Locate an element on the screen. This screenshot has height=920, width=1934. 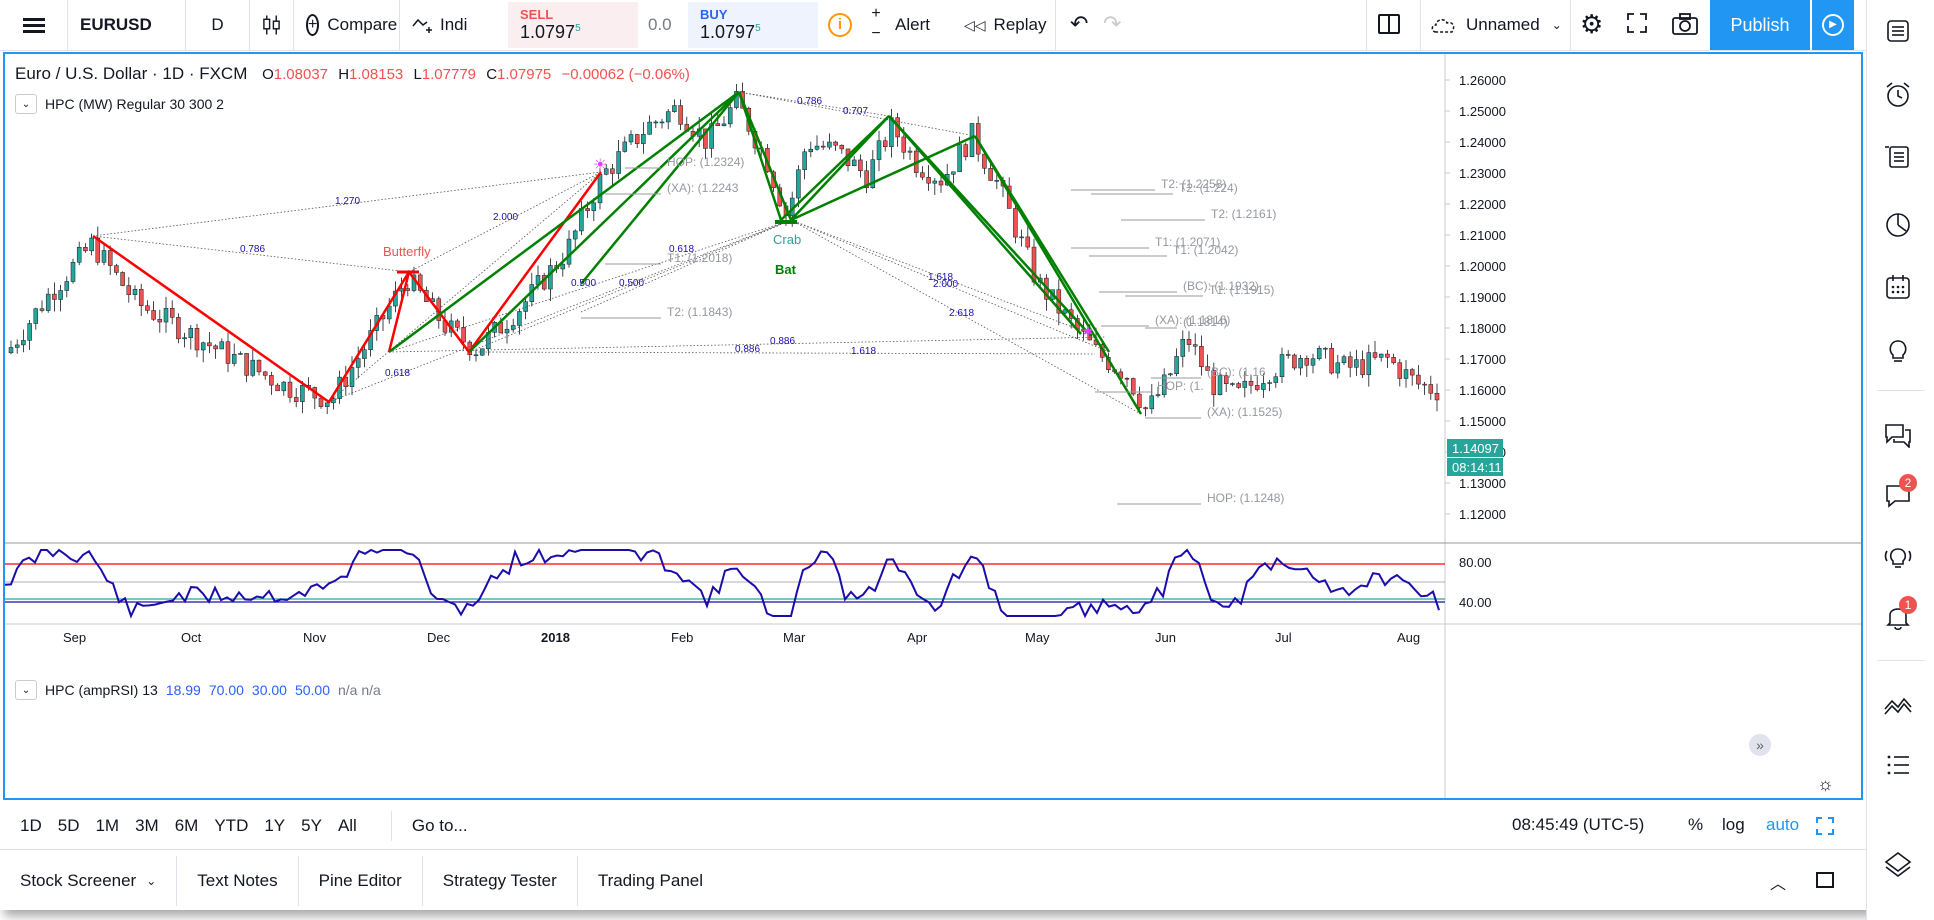
camera-icon is located at coordinates (1685, 26).